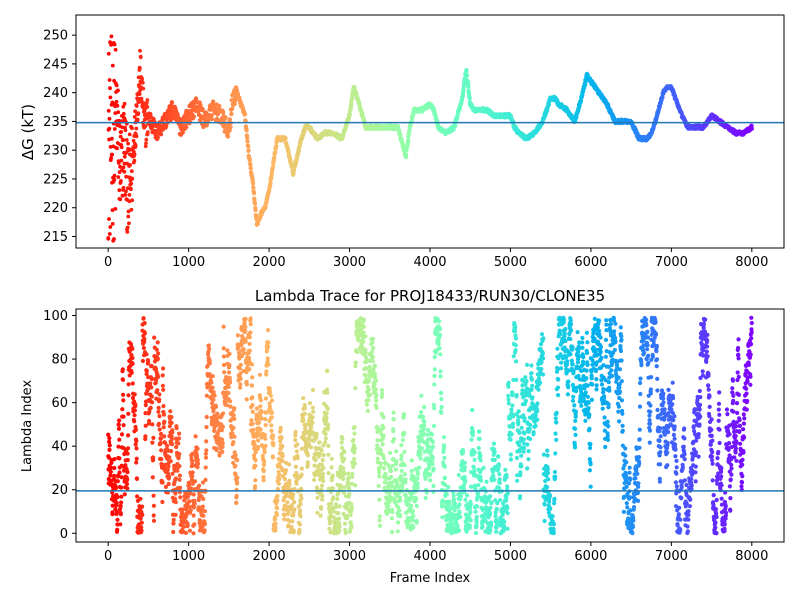 This screenshot has width=800, height=600. I want to click on x-tick-label: 5000, so click(510, 262).